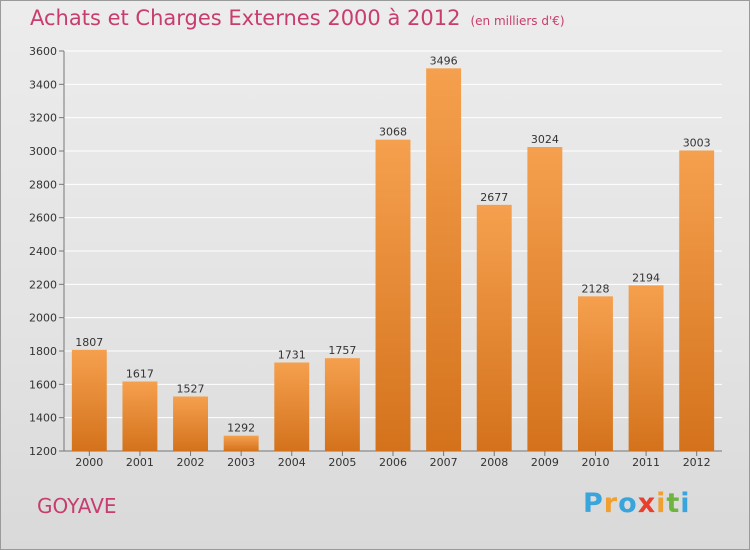 The image size is (750, 550). I want to click on x-tick-label: 2012, so click(697, 462).